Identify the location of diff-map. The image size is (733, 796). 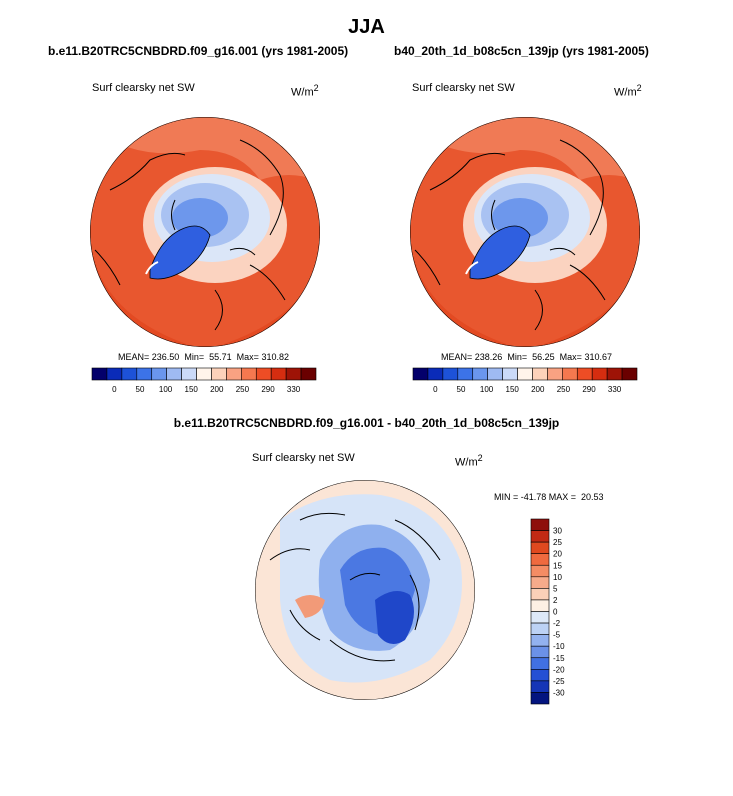
(365, 590).